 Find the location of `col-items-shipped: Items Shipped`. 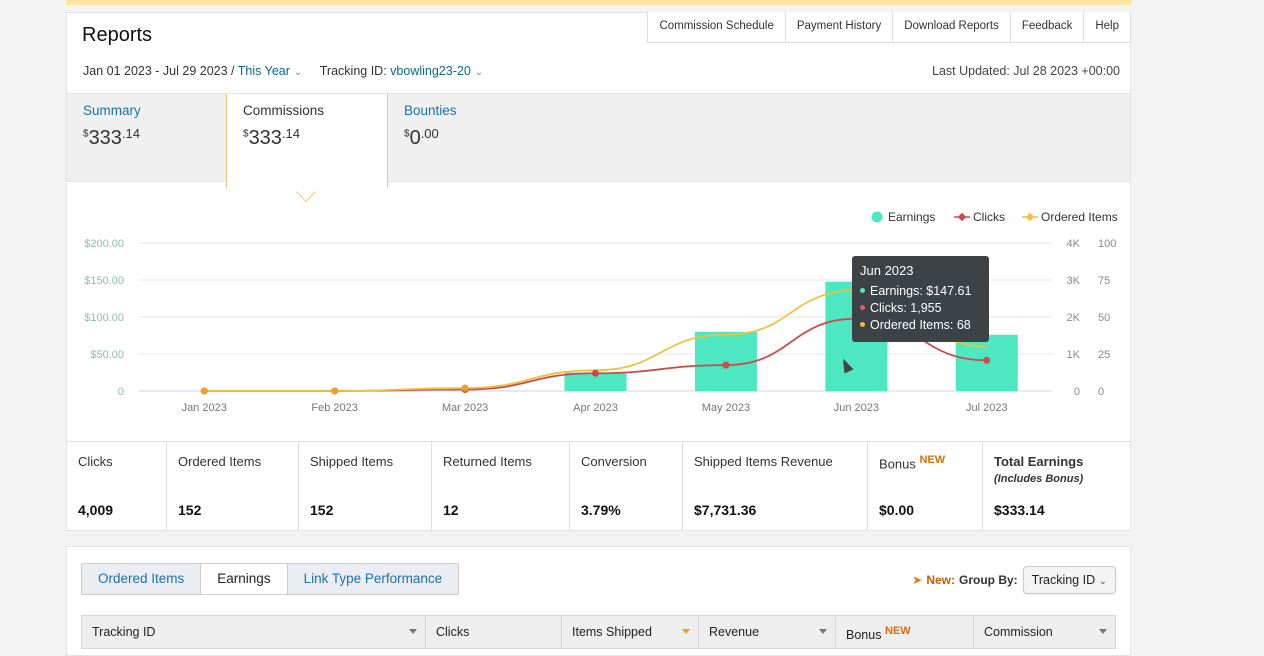

col-items-shipped: Items Shipped is located at coordinates (630, 632).